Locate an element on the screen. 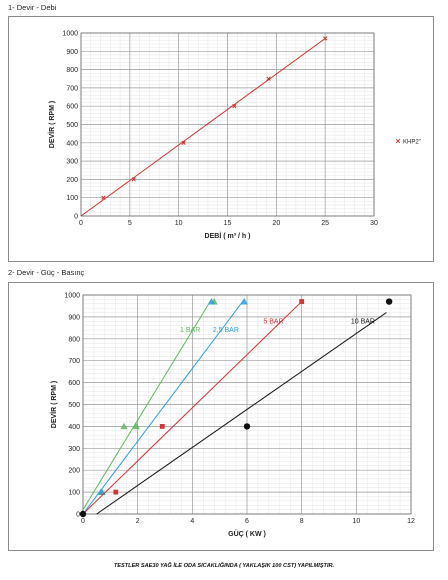 The width and height of the screenshot is (448, 580). x-tick-label: 6 is located at coordinates (247, 521).